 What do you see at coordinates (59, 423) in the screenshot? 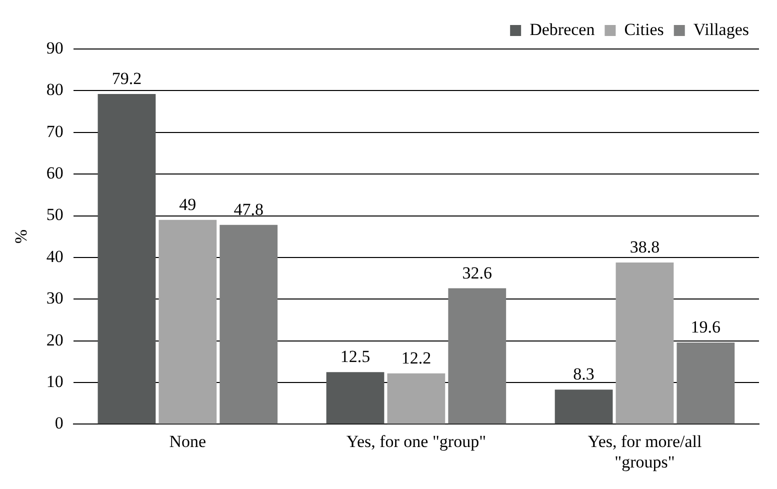
I see `y-tick-label: 0` at bounding box center [59, 423].